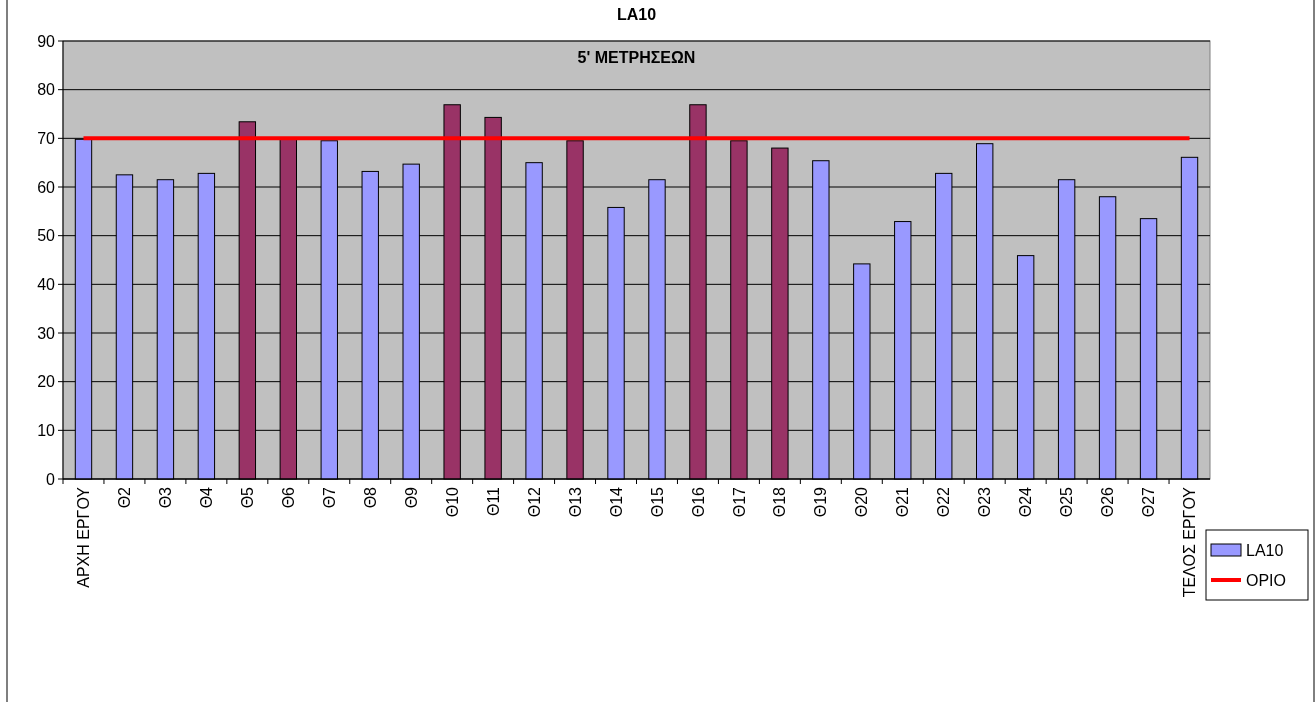  Describe the element at coordinates (1266, 580) in the screenshot. I see `legend-label: ΟΡΙΟ` at that location.